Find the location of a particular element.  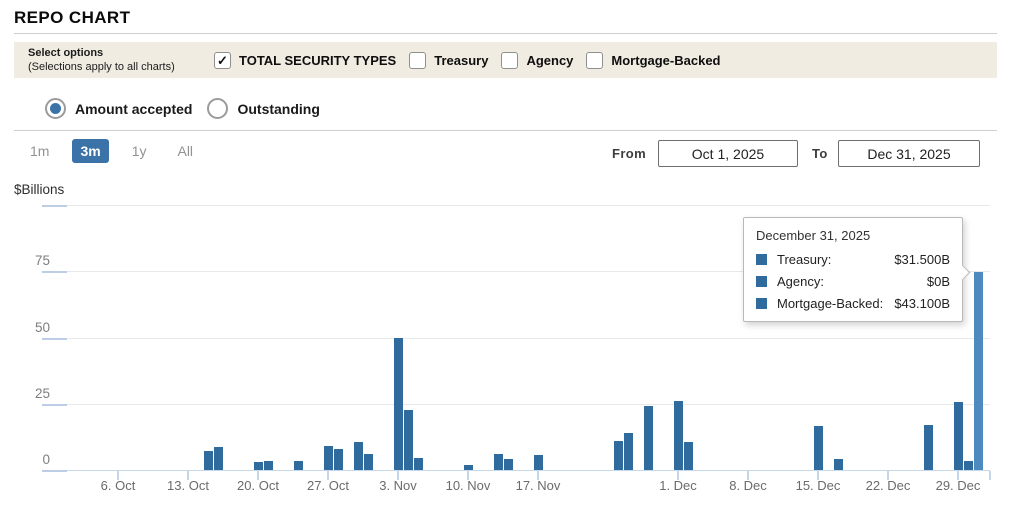

selected-radio-icon is located at coordinates (55, 108).